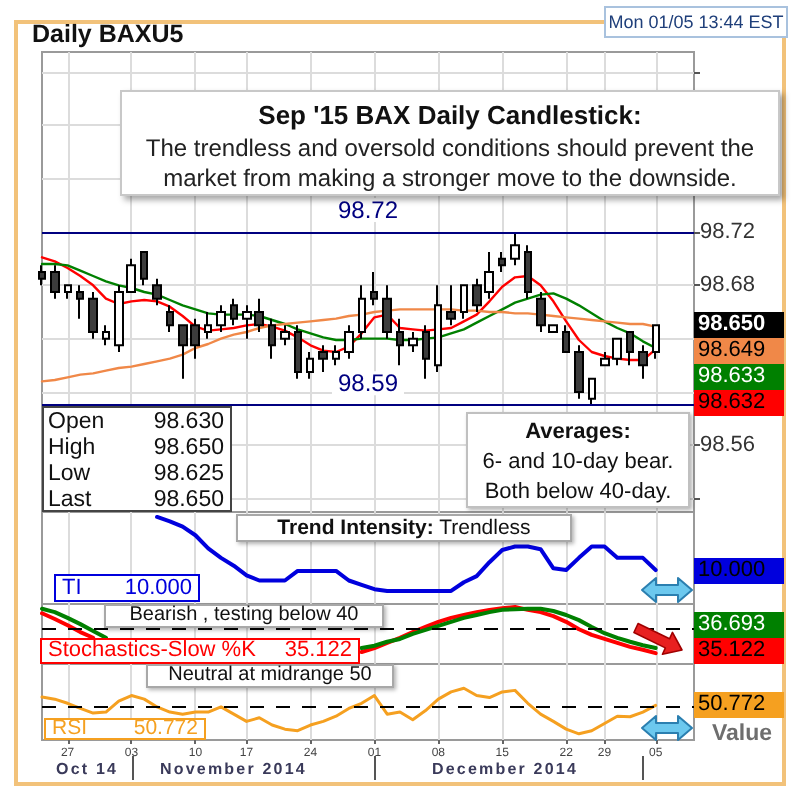 The width and height of the screenshot is (800, 800). I want to click on series-label: Stochastics-Slow %K, so click(152, 650).